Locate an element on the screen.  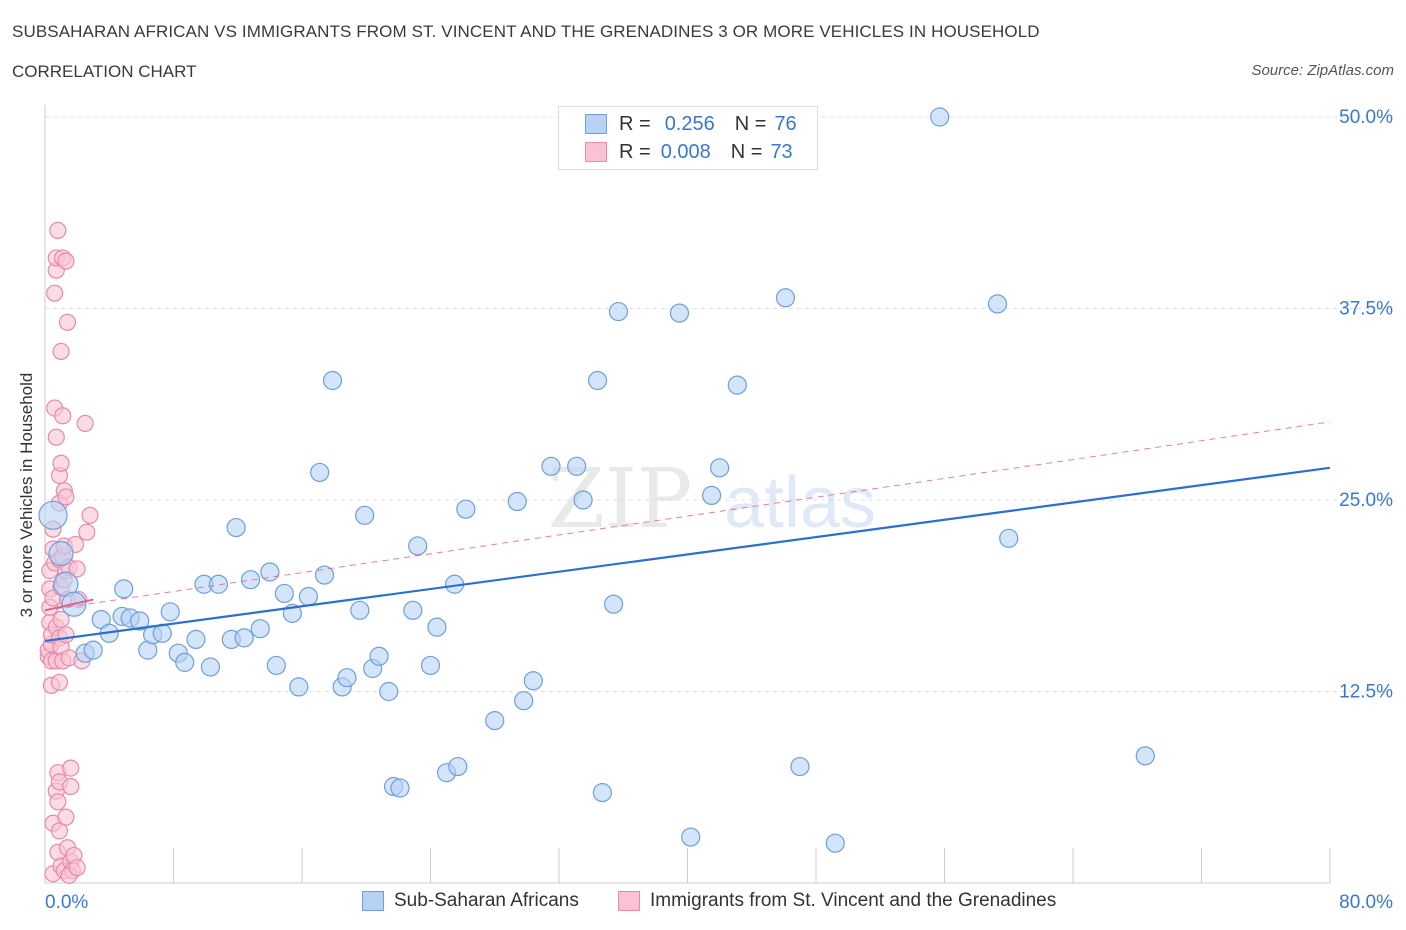
legend-swatch-blue is located at coordinates (596, 124).